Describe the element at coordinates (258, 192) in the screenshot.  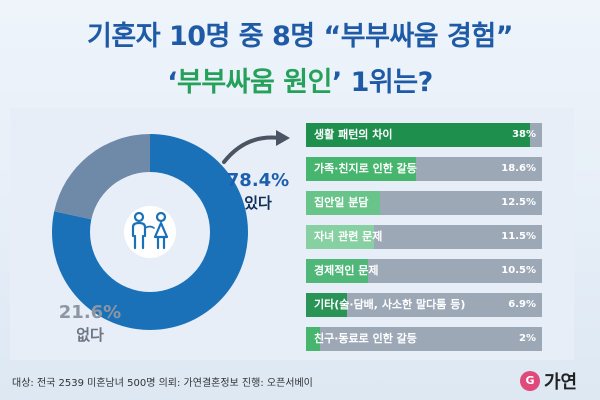
I see `yes-percent-label: 78.4% 있다` at that location.